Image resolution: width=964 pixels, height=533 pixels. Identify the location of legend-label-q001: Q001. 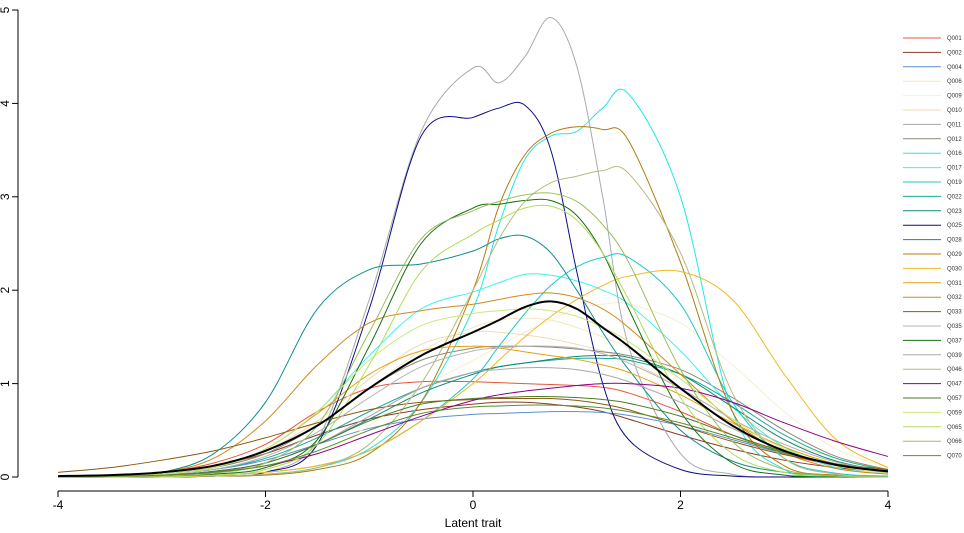
(954, 39).